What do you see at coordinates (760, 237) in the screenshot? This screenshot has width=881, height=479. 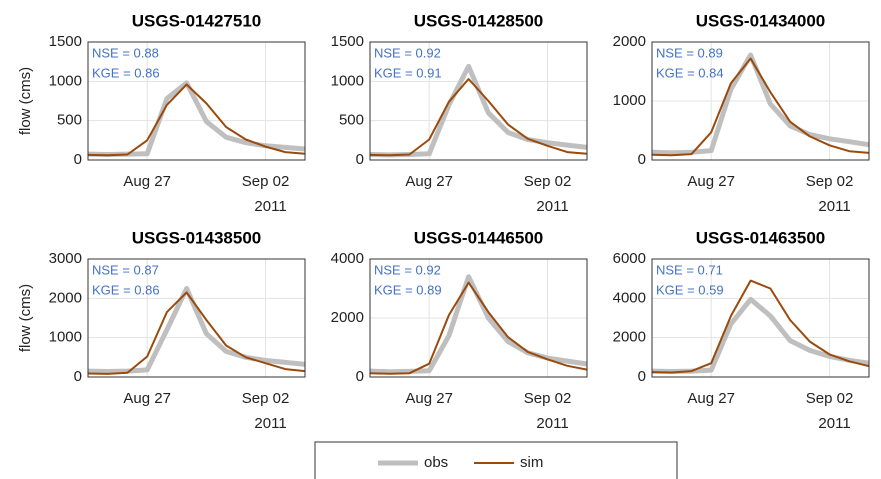 I see `panel-title: USGS-01463500` at bounding box center [760, 237].